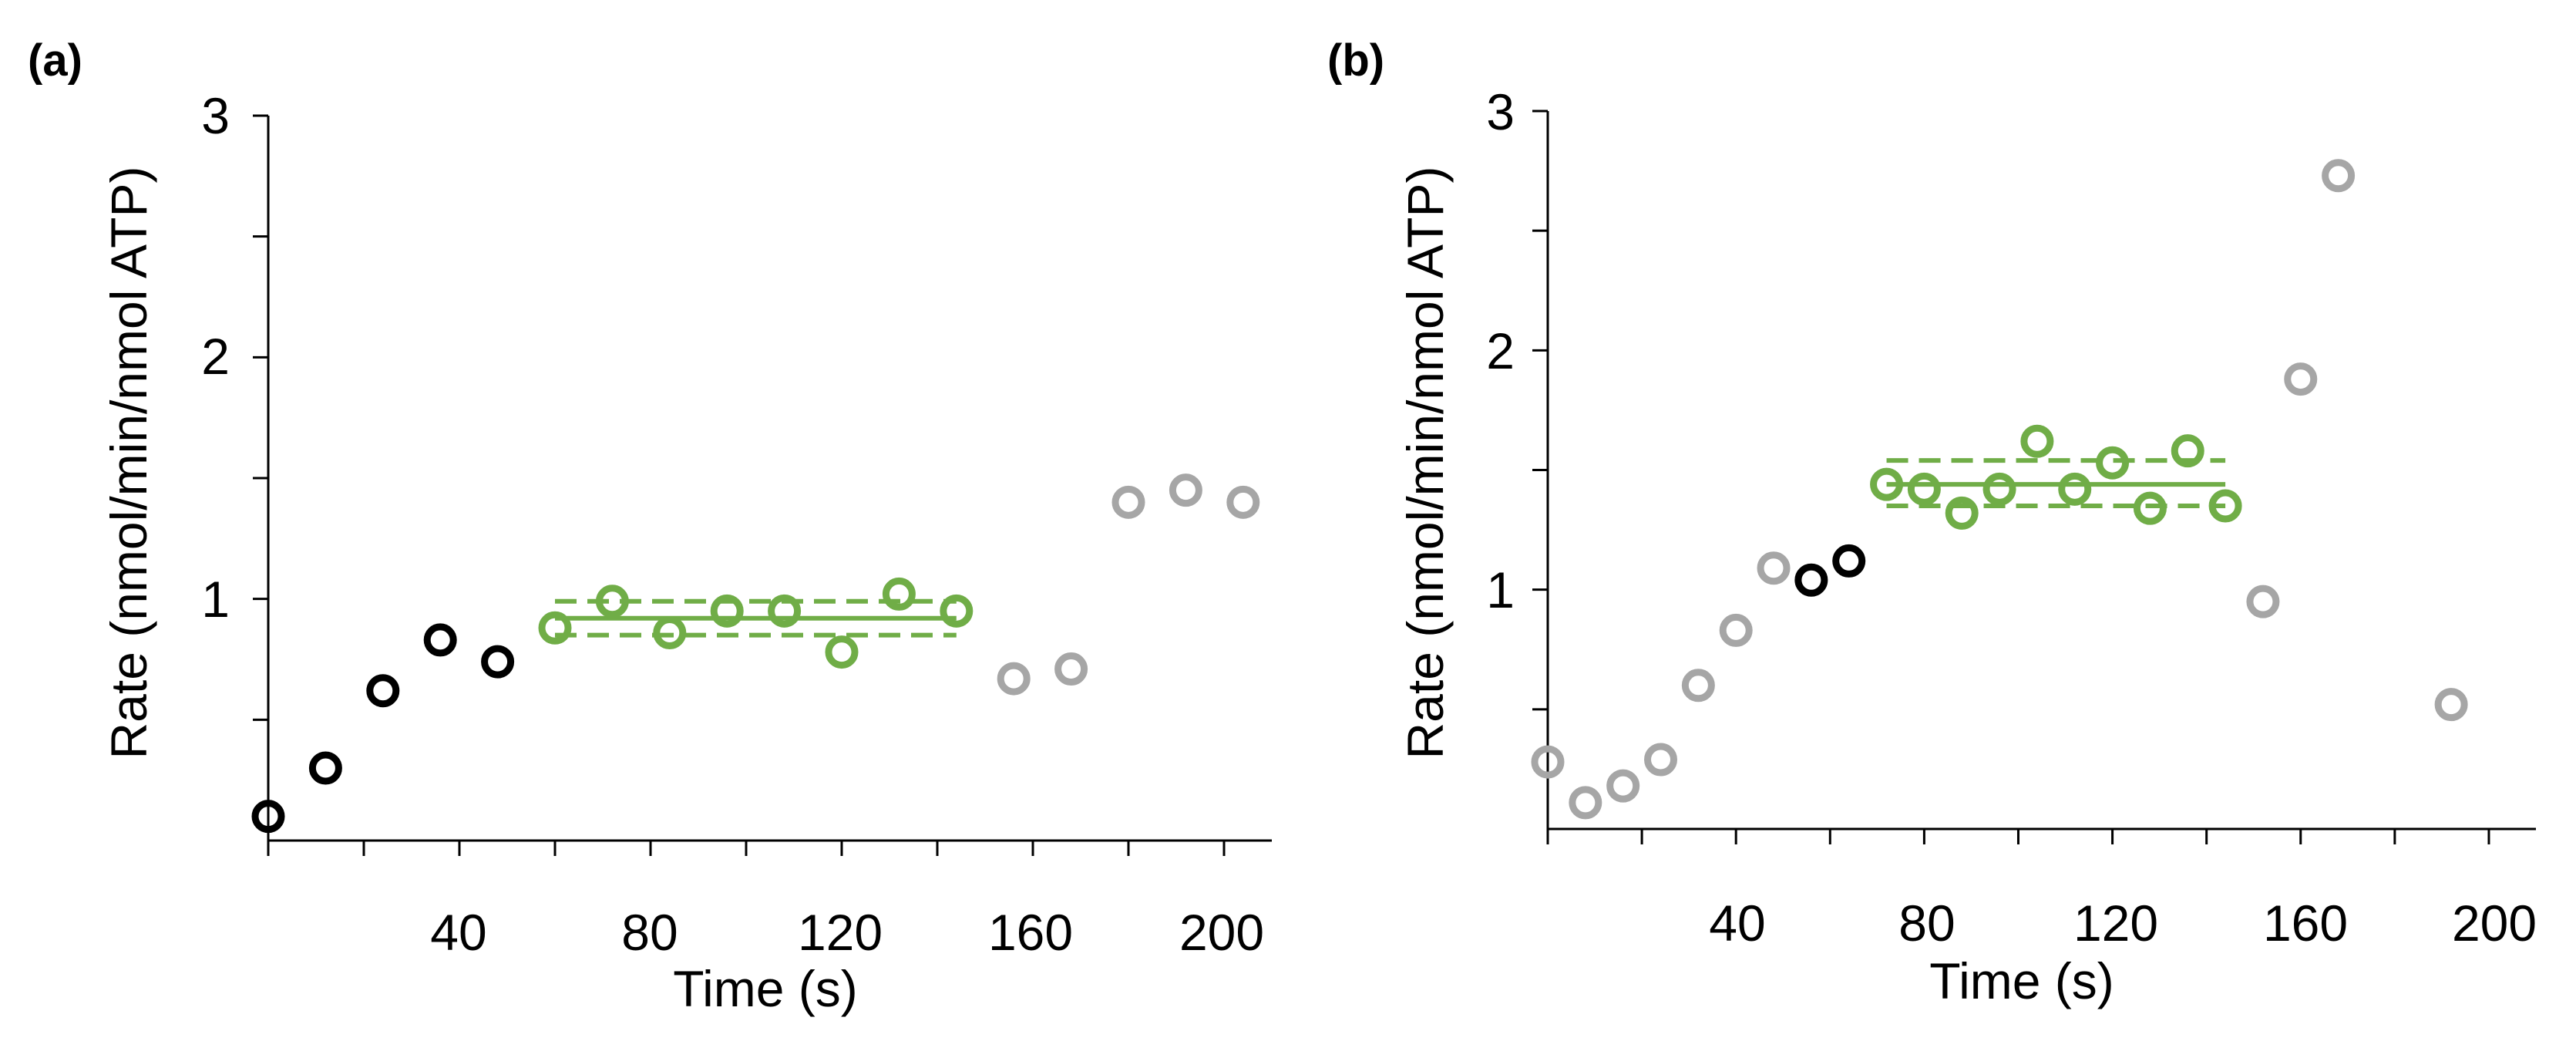  I want to click on panel-b-y-tick-label: 1, so click(1500, 589).